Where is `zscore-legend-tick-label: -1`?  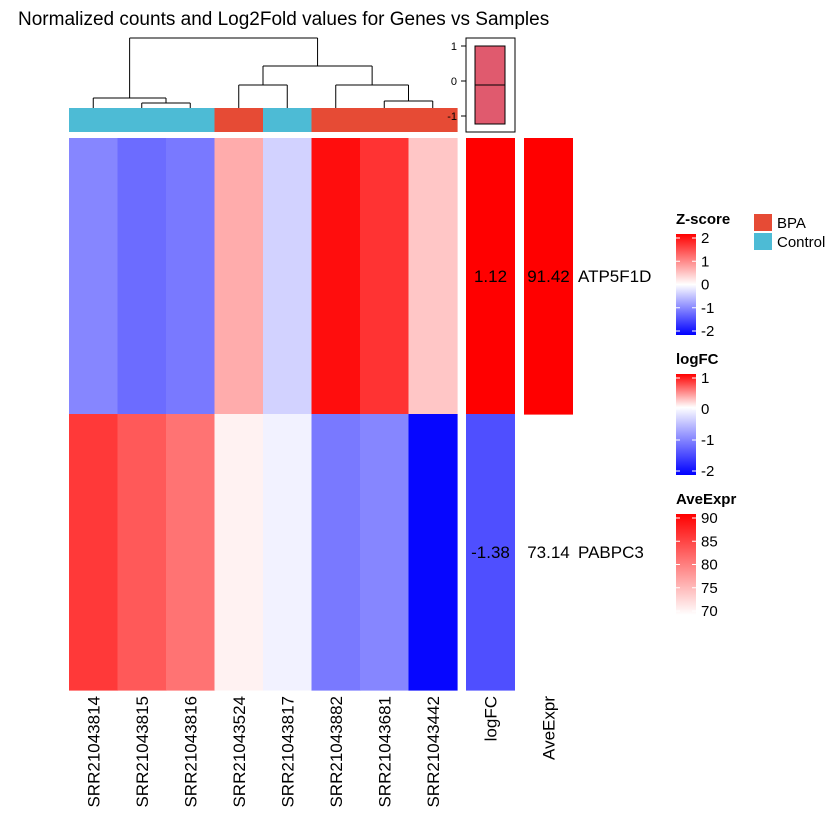
zscore-legend-tick-label: -1 is located at coordinates (707, 308).